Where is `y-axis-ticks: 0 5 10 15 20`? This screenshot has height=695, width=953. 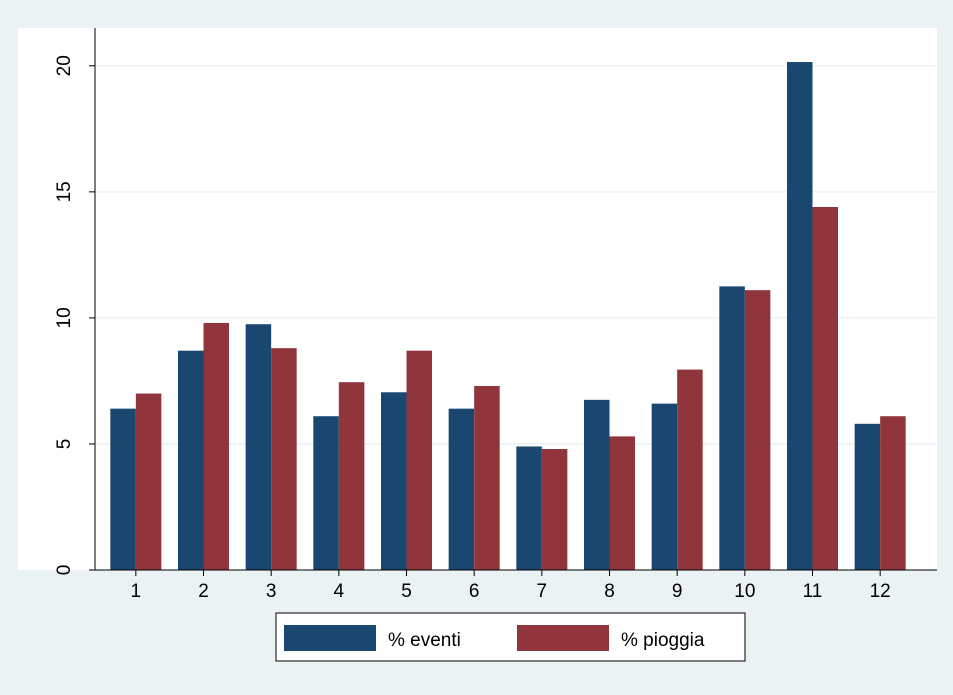 y-axis-ticks: 0 5 10 15 20 is located at coordinates (74, 315).